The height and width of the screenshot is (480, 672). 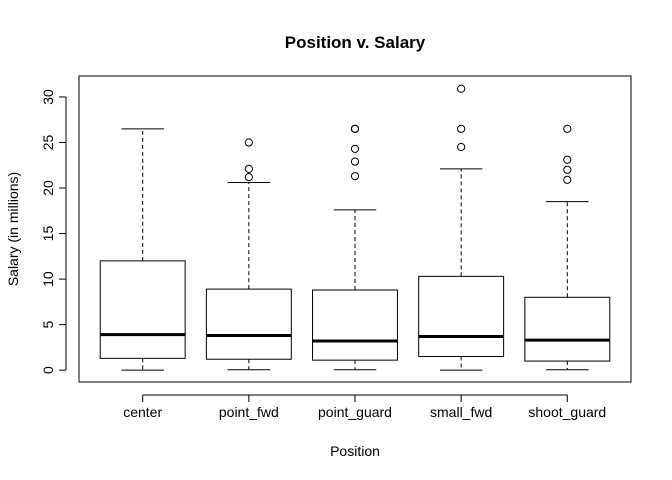 I want to click on box-center, so click(x=142, y=249).